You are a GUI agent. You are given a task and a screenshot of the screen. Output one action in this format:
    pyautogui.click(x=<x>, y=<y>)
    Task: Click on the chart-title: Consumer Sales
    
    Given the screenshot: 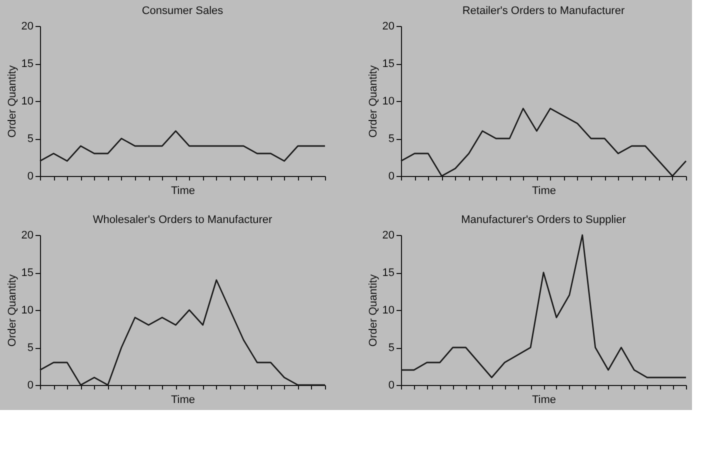 What is the action you would take?
    pyautogui.click(x=183, y=11)
    